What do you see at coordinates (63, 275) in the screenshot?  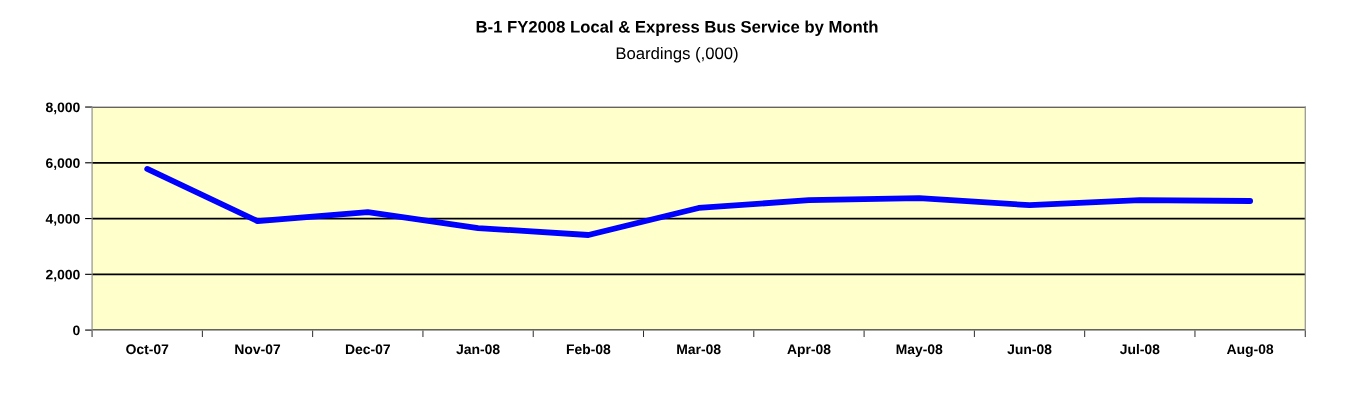 I see `y-tick-label: 2,000` at bounding box center [63, 275].